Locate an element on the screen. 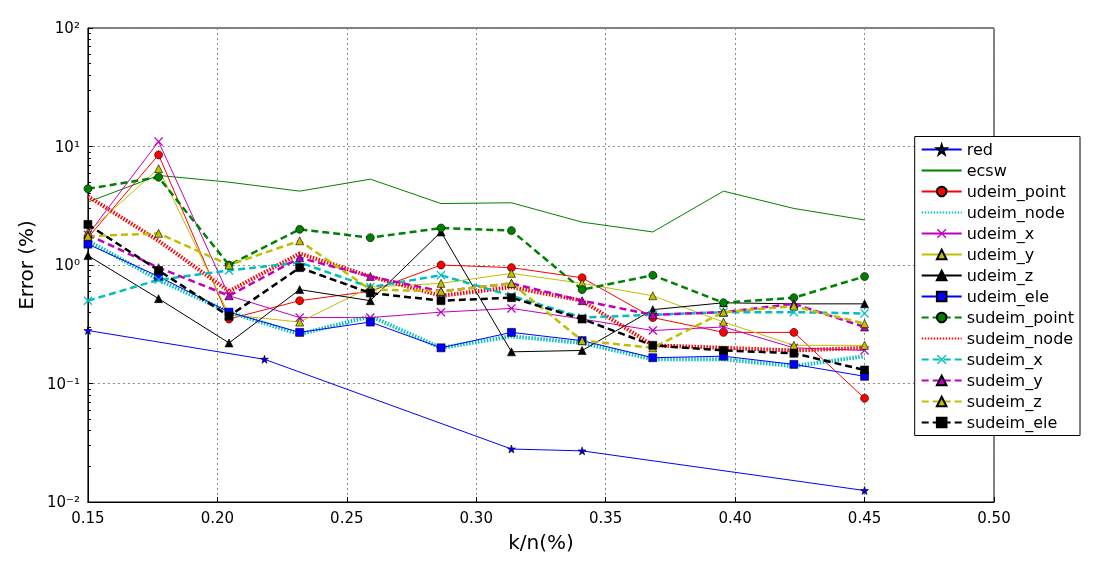  y-axis-title: Error (%) is located at coordinates (26, 265).